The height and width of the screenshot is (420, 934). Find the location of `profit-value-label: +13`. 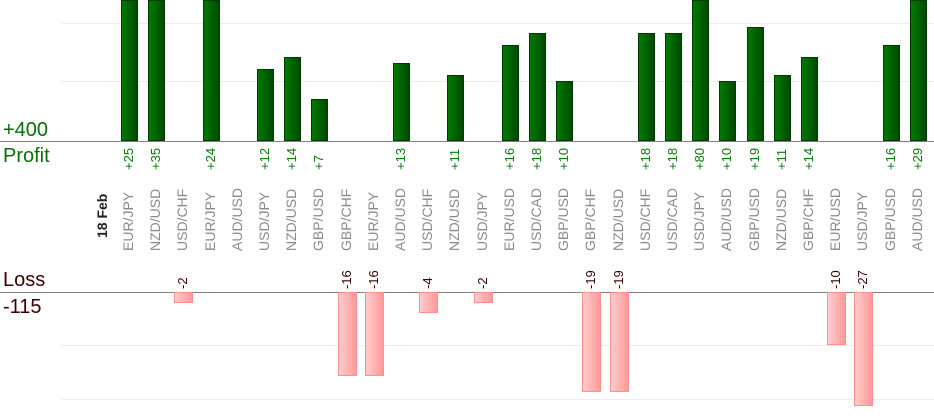

profit-value-label: +13 is located at coordinates (400, 158).